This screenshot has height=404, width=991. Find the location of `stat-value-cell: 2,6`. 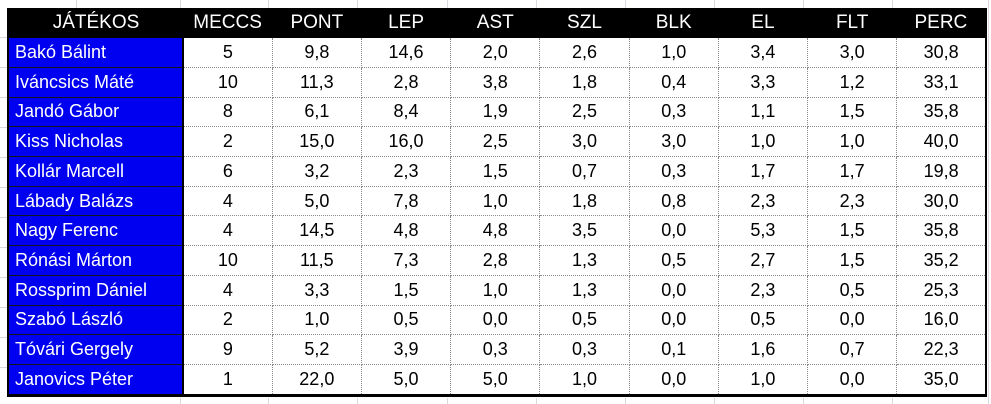

stat-value-cell: 2,6 is located at coordinates (584, 52).